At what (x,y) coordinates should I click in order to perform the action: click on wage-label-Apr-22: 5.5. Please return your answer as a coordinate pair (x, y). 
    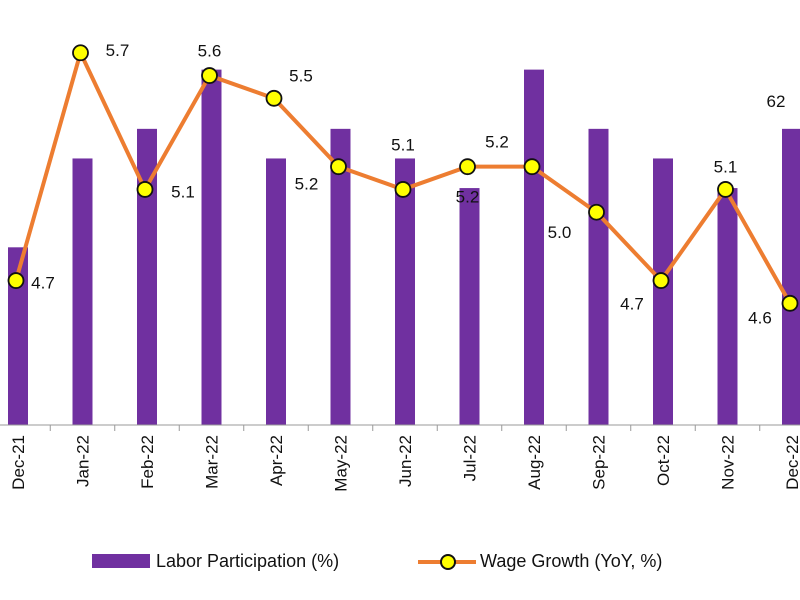
    Looking at the image, I should click on (301, 75).